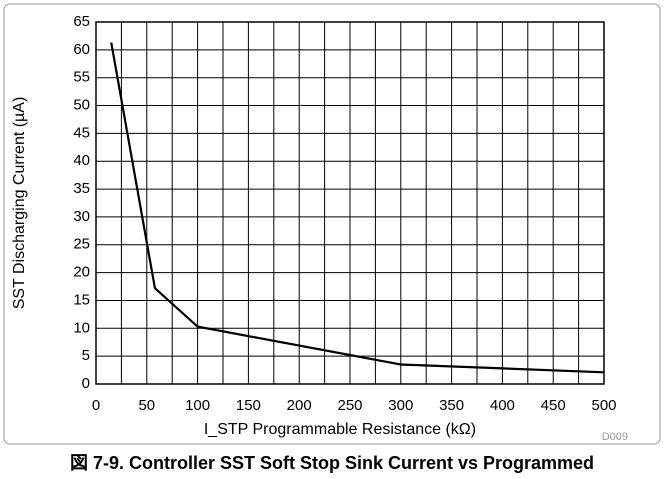 The width and height of the screenshot is (664, 479). I want to click on x-tick-label: 400, so click(502, 405).